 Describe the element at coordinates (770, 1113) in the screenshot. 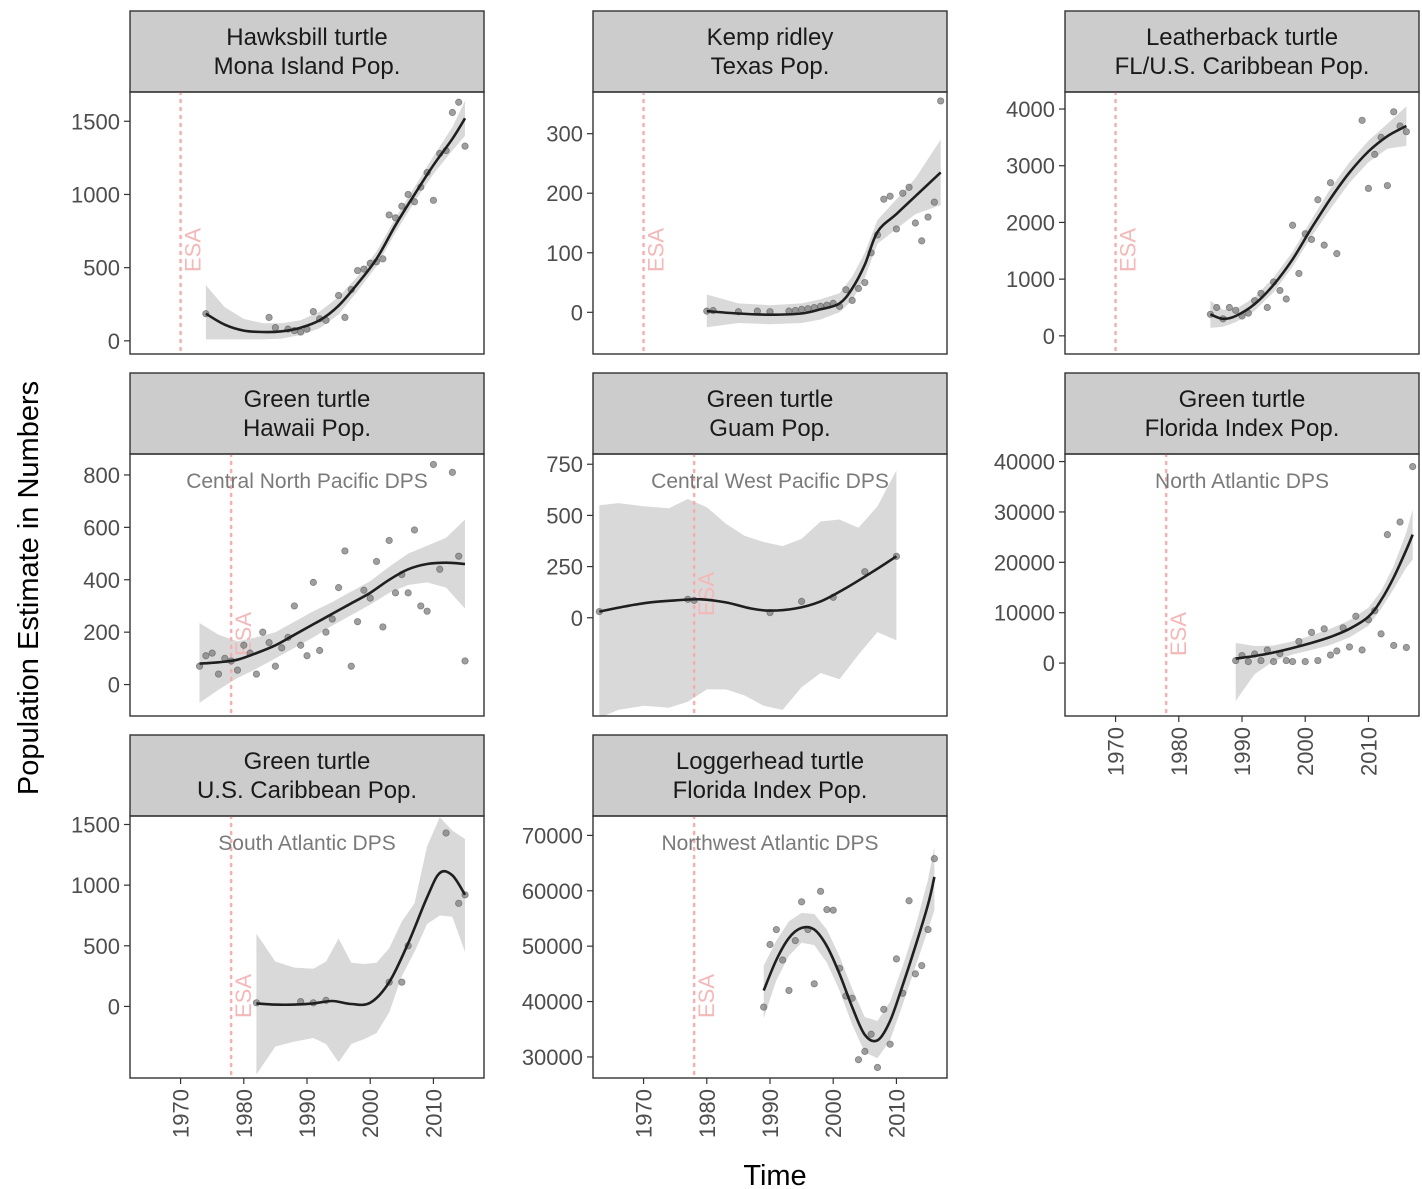

I see `x-tick-label: 1990` at that location.